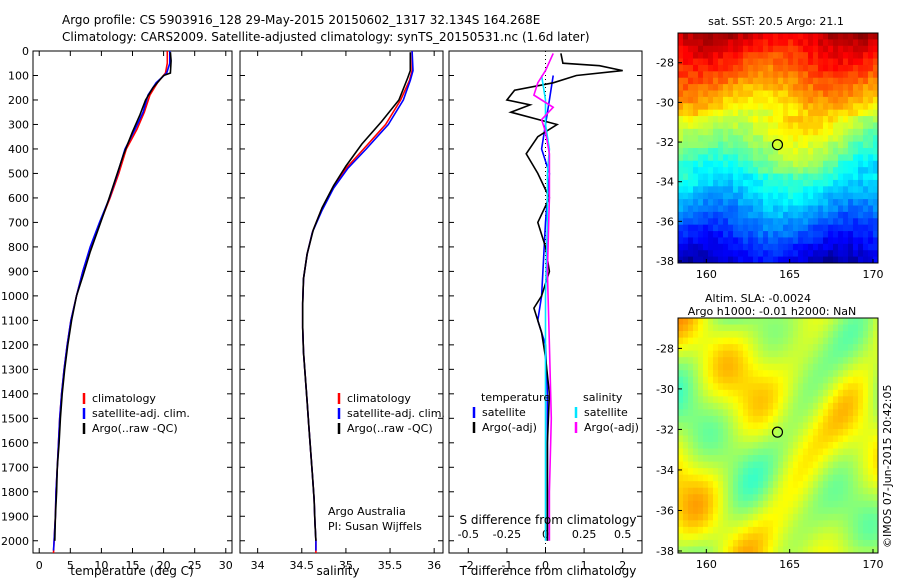 The width and height of the screenshot is (900, 580). I want to click on temperature-ytick-label: 900, so click(18, 271).